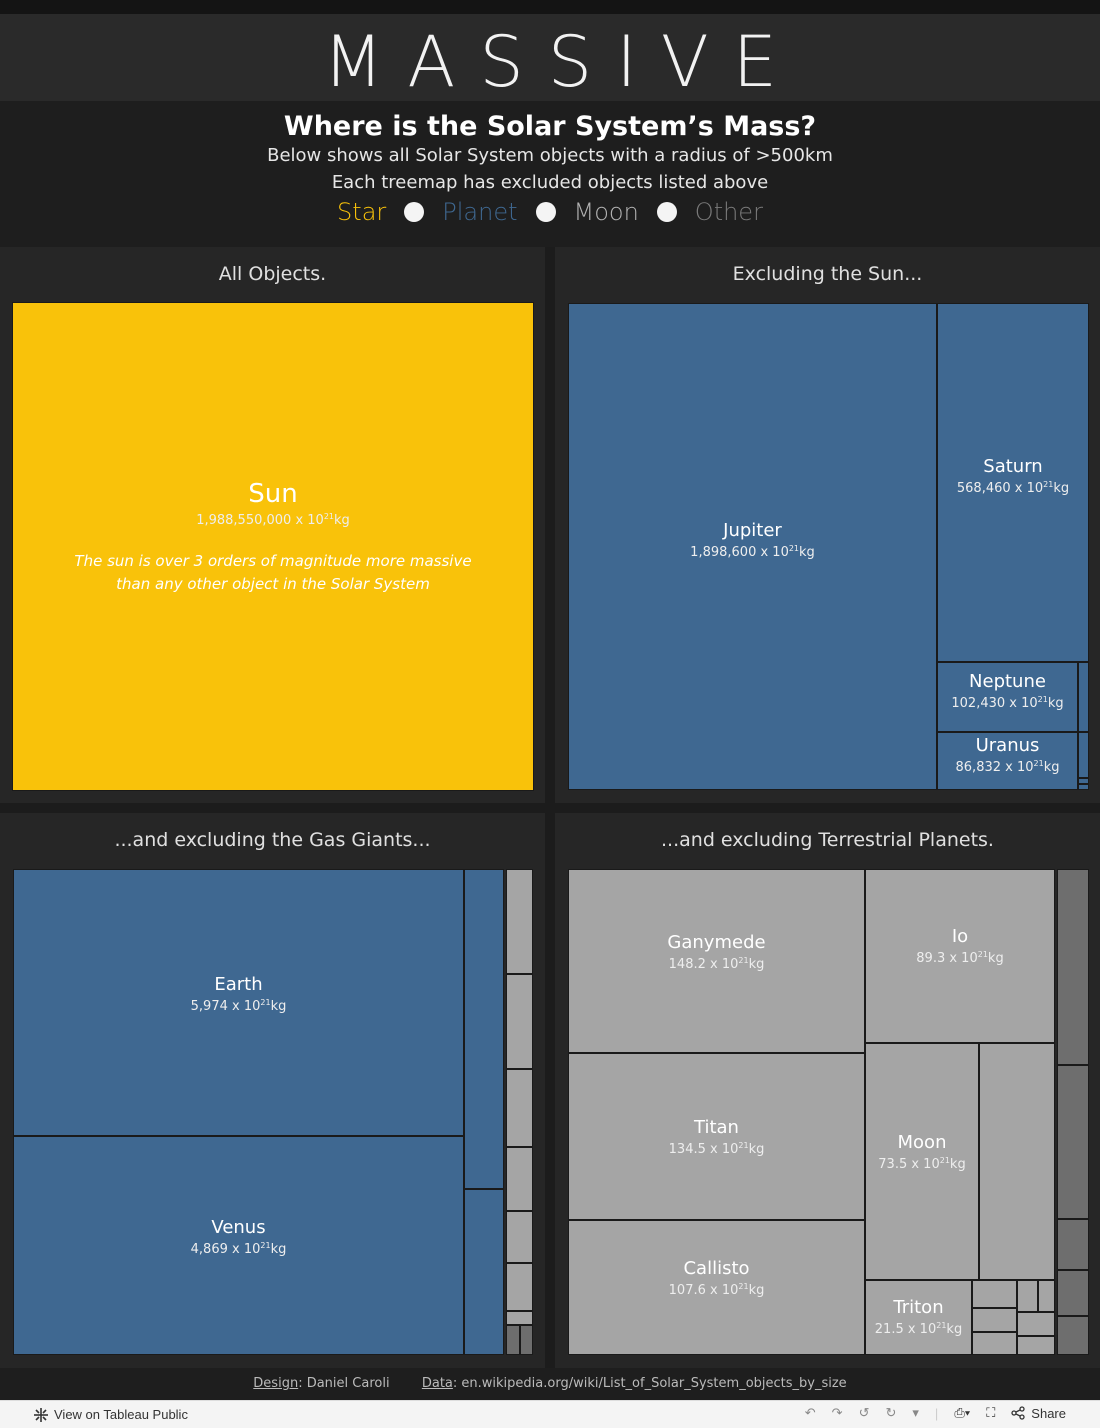 The image size is (1100, 1428). I want to click on tile-label: Neptune 102,430 x 1021kg, so click(1007, 691).